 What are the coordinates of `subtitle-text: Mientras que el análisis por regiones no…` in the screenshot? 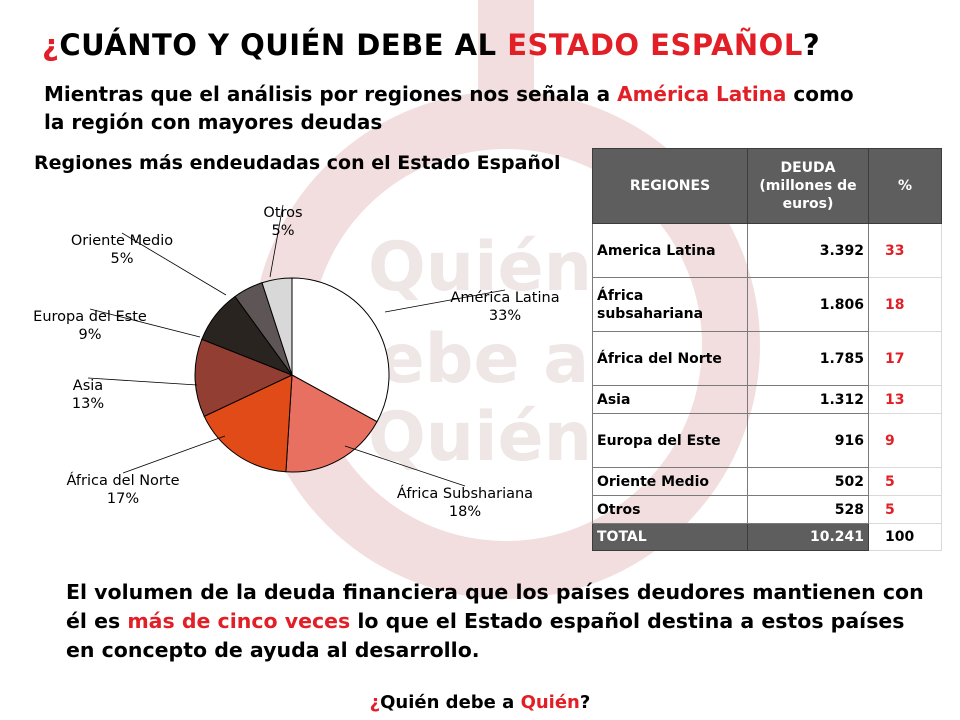 It's located at (331, 94).